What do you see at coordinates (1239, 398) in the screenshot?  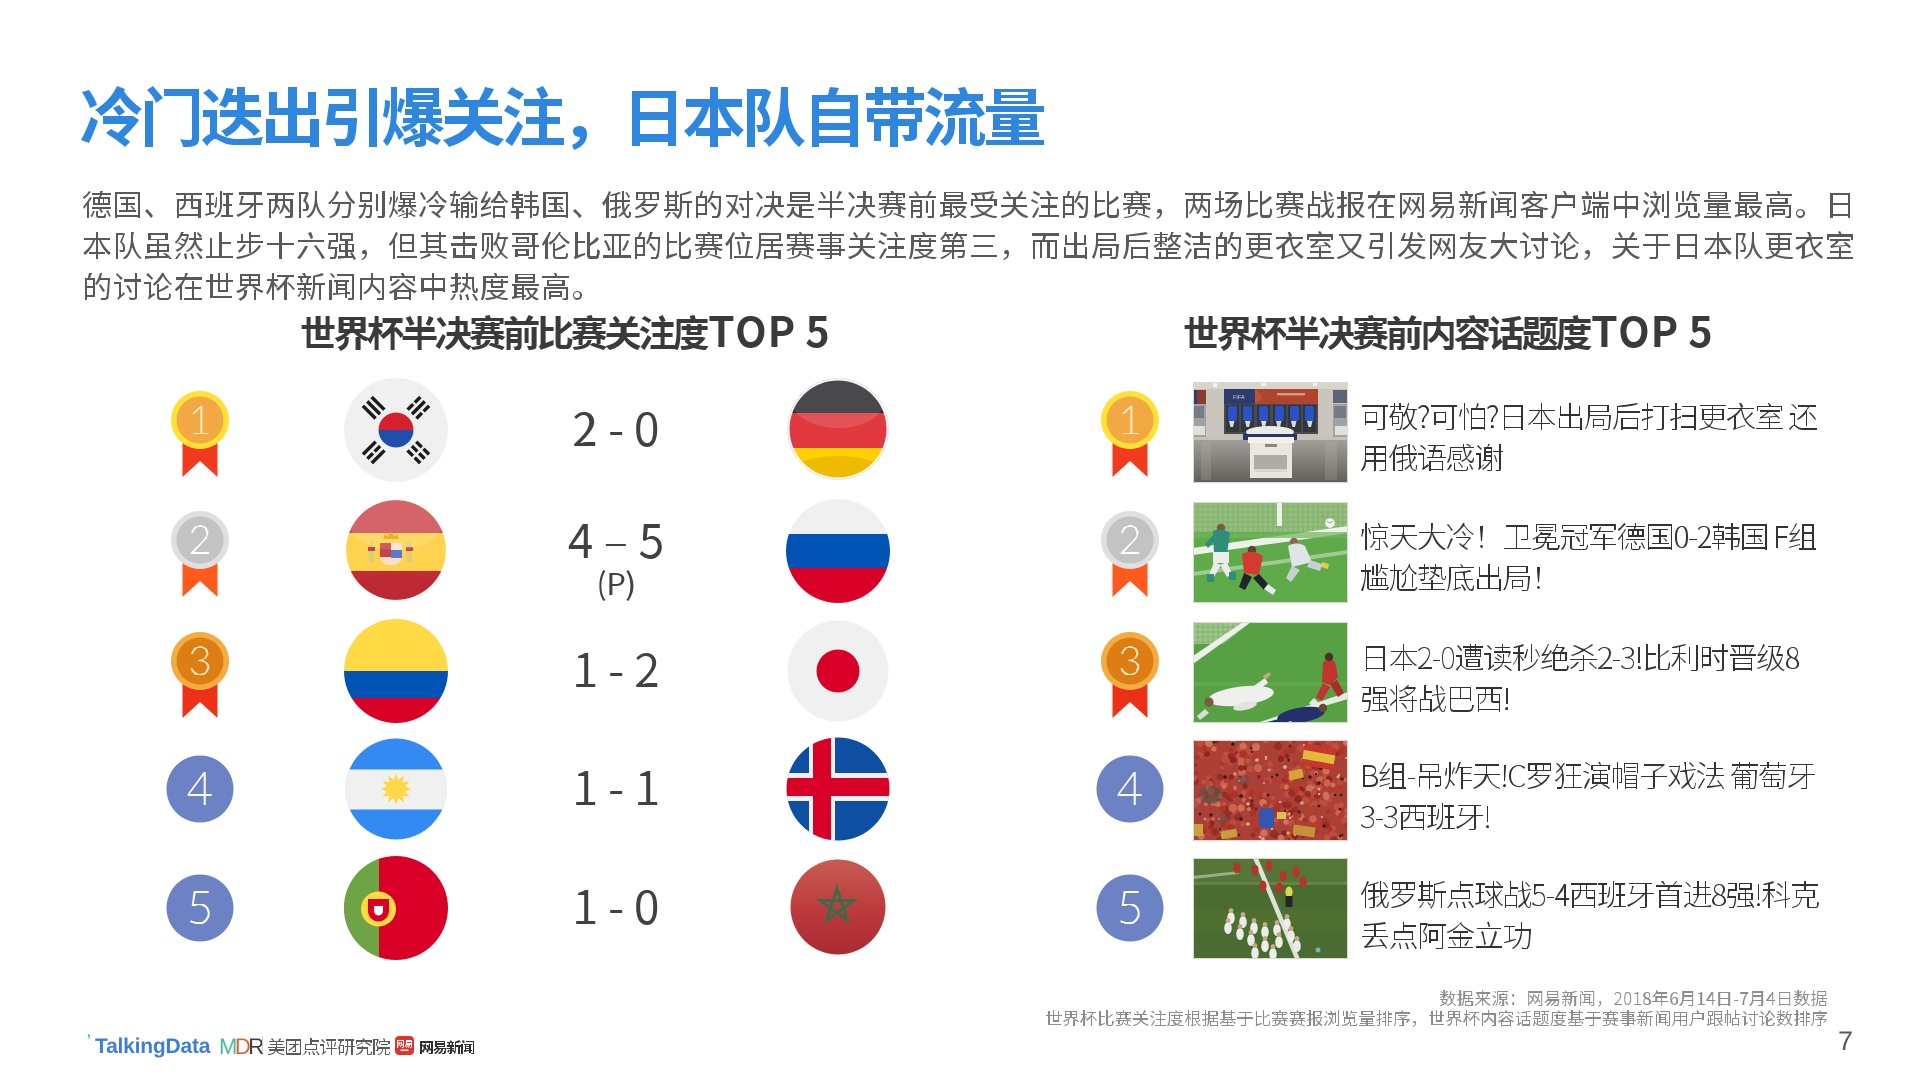 I see `svg-text: FIFA` at bounding box center [1239, 398].